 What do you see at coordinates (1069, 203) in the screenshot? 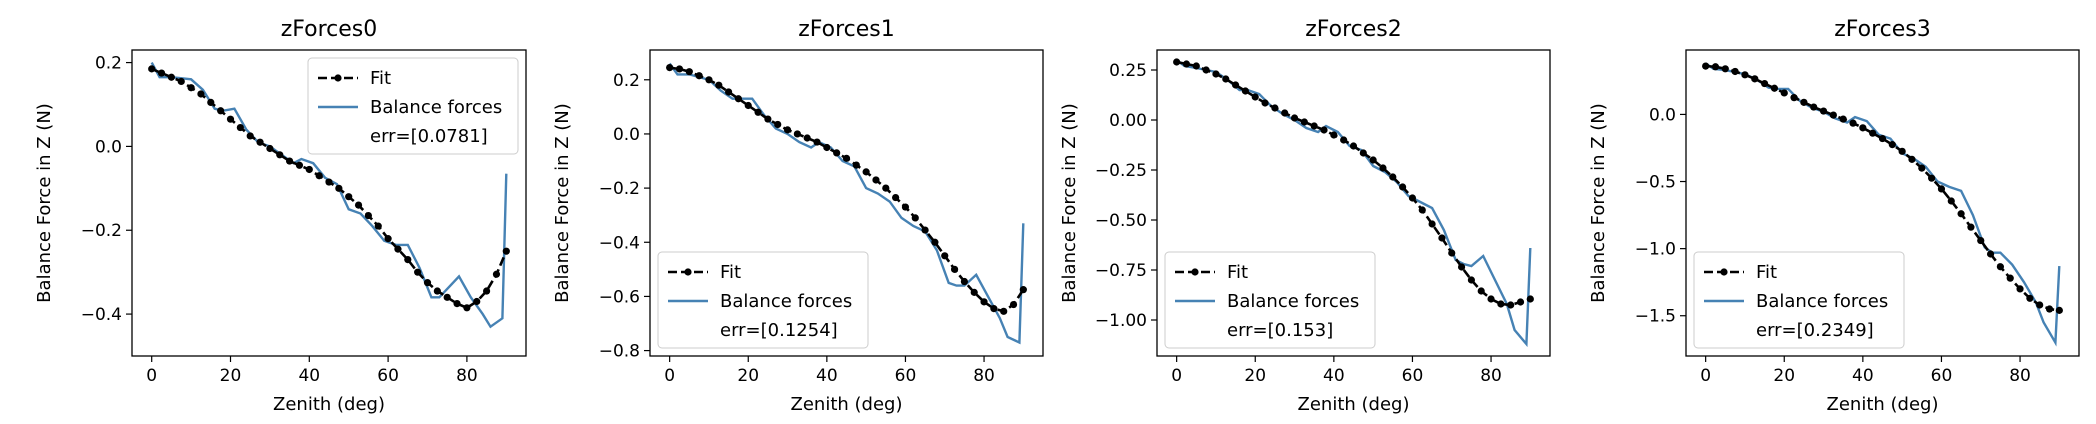
I see `y-axis-label: Balance Force in Z (N)` at bounding box center [1069, 203].